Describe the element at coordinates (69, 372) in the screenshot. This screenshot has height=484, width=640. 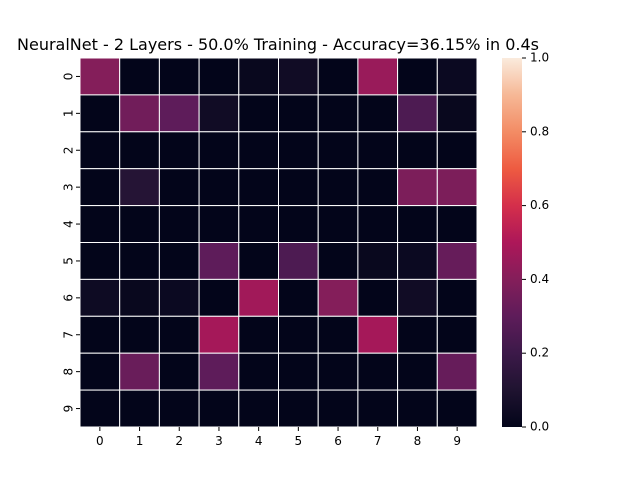
I see `y-tick-label: 8` at that location.